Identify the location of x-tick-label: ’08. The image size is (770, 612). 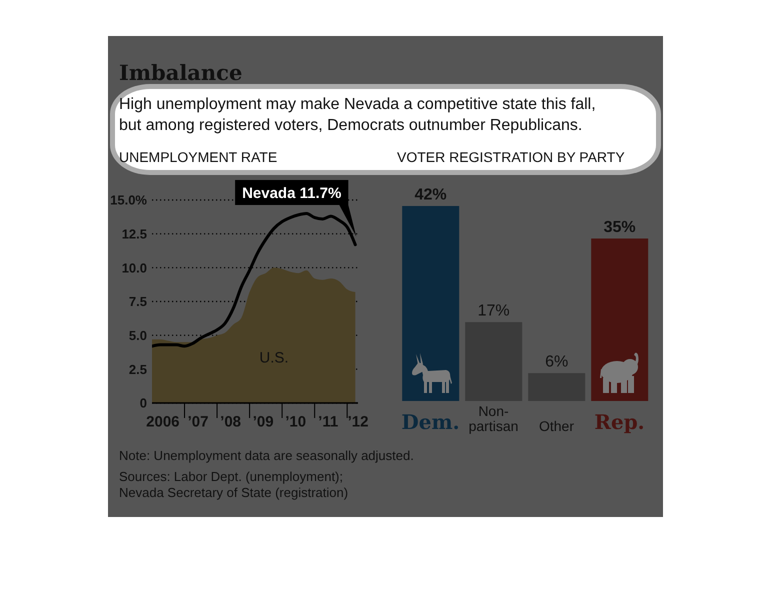
(231, 422).